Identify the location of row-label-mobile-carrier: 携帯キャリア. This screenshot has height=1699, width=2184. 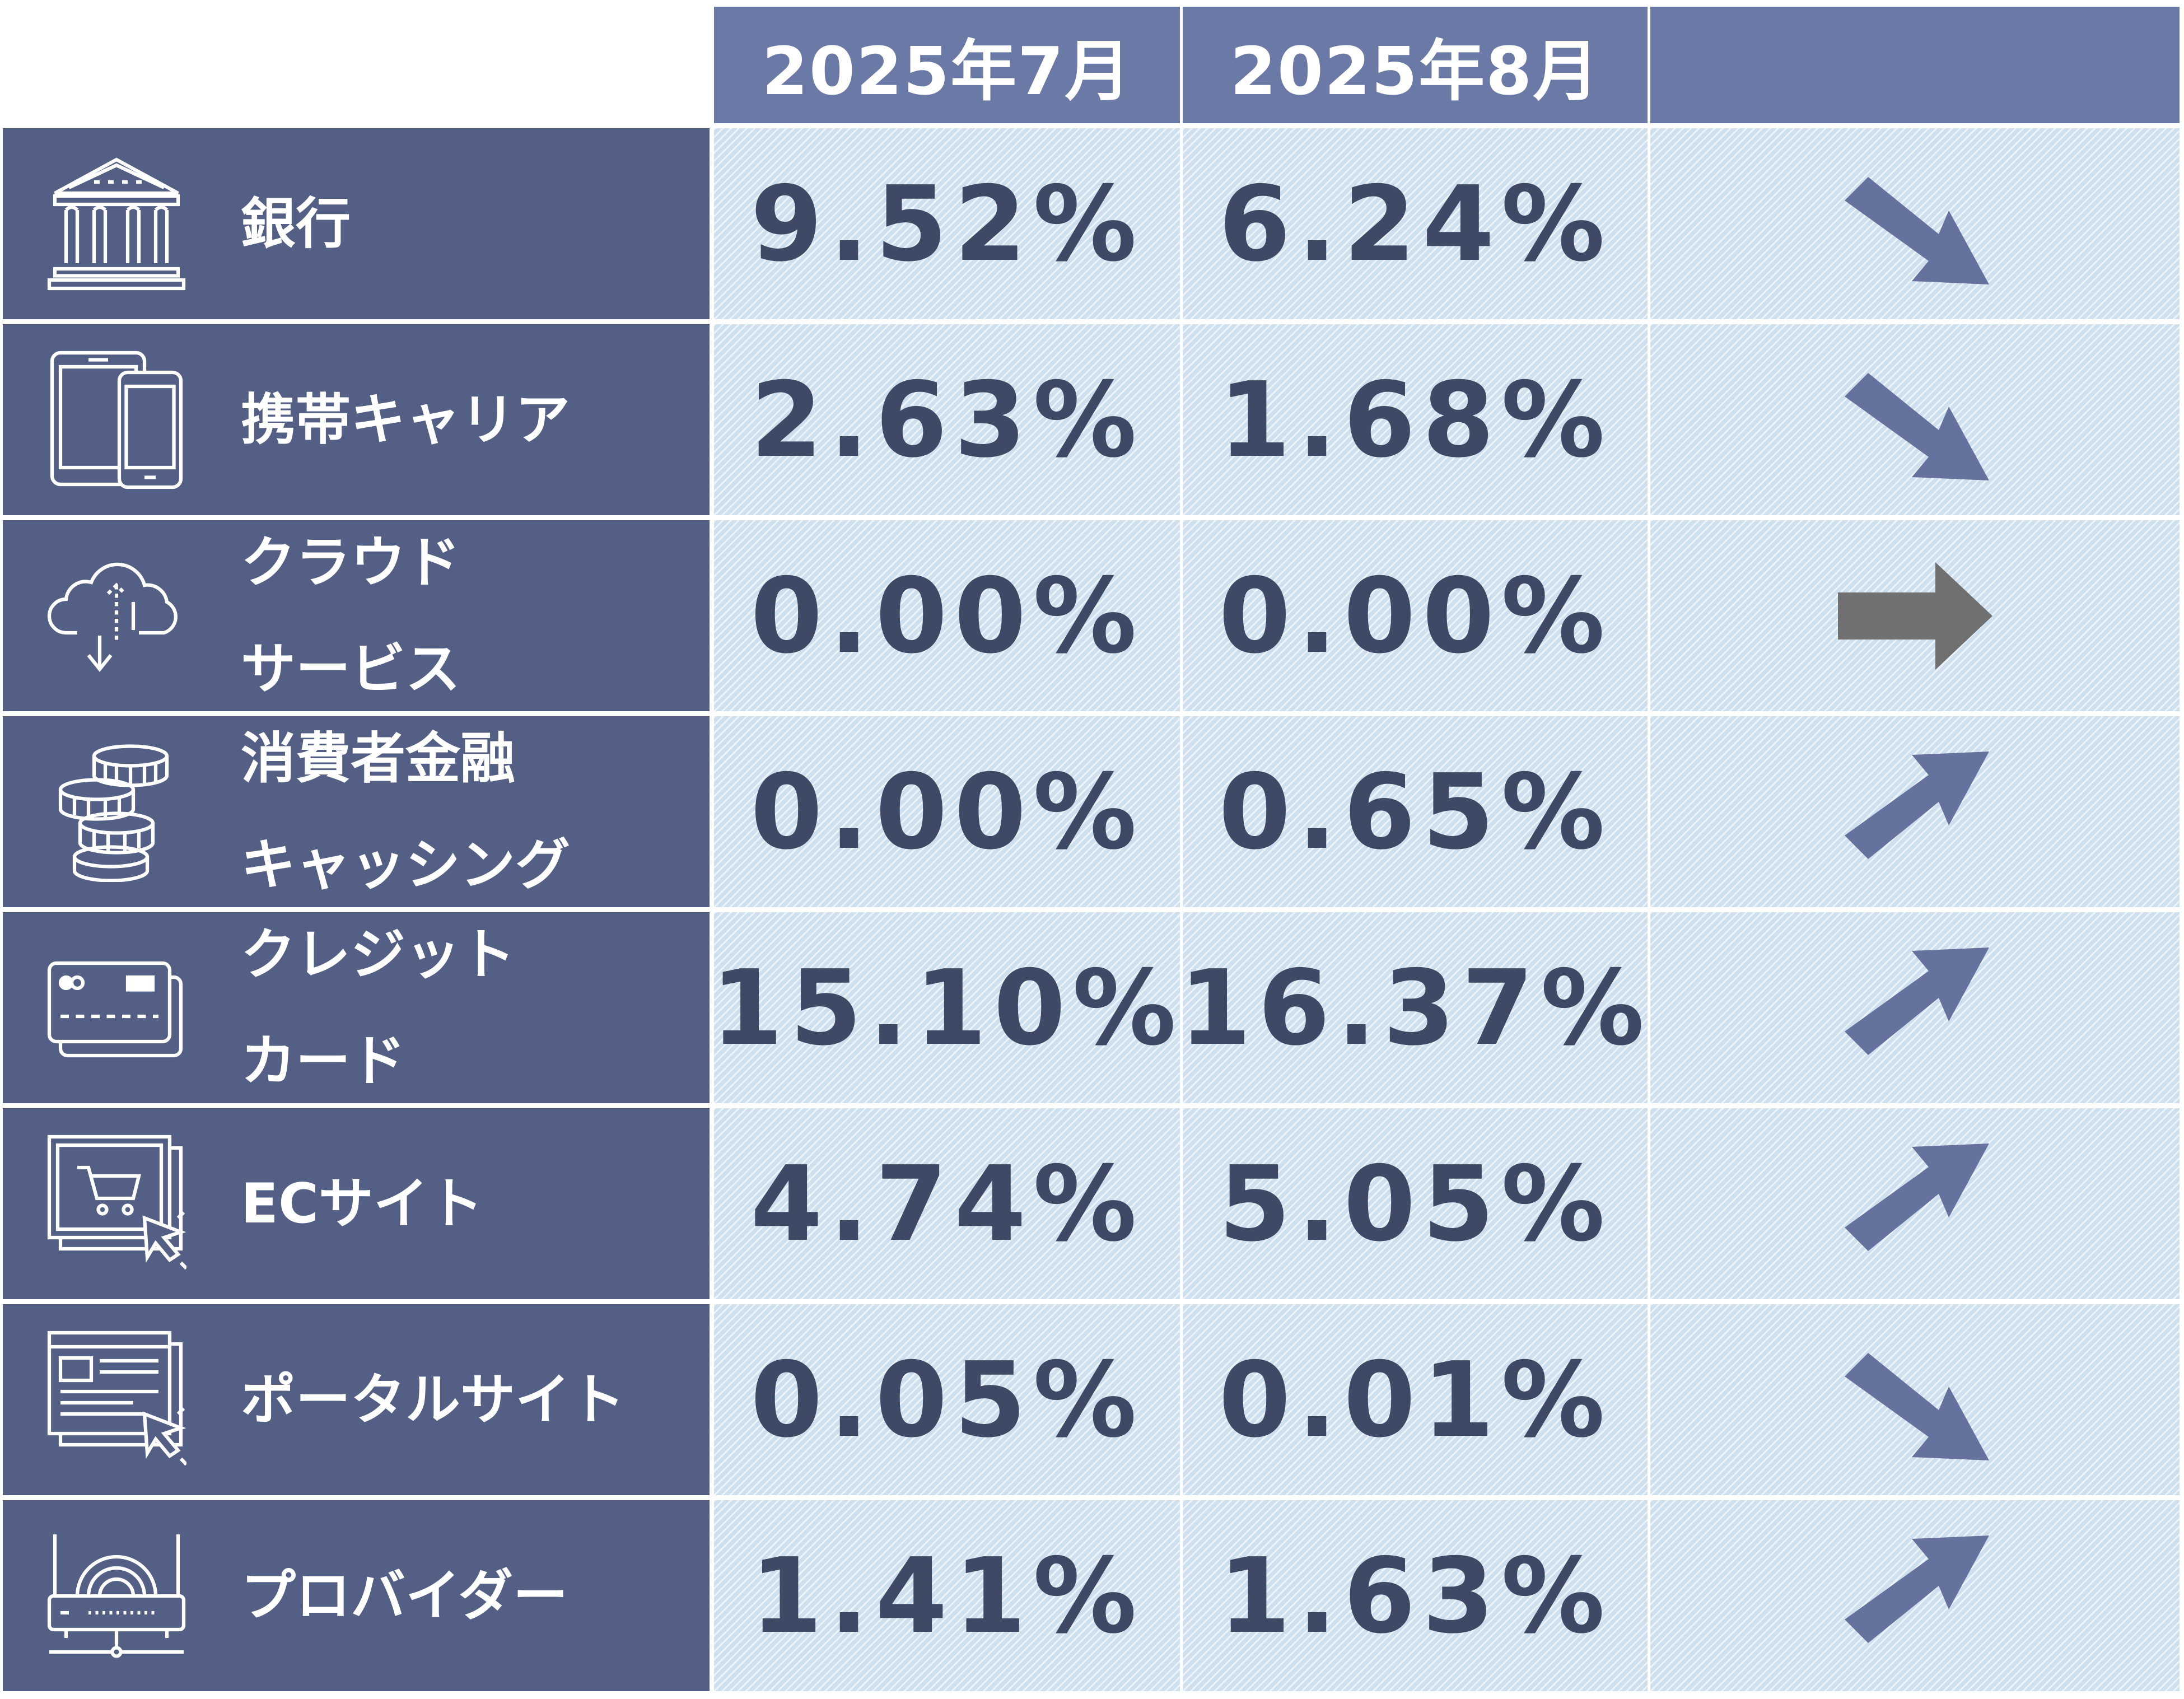
(357, 420).